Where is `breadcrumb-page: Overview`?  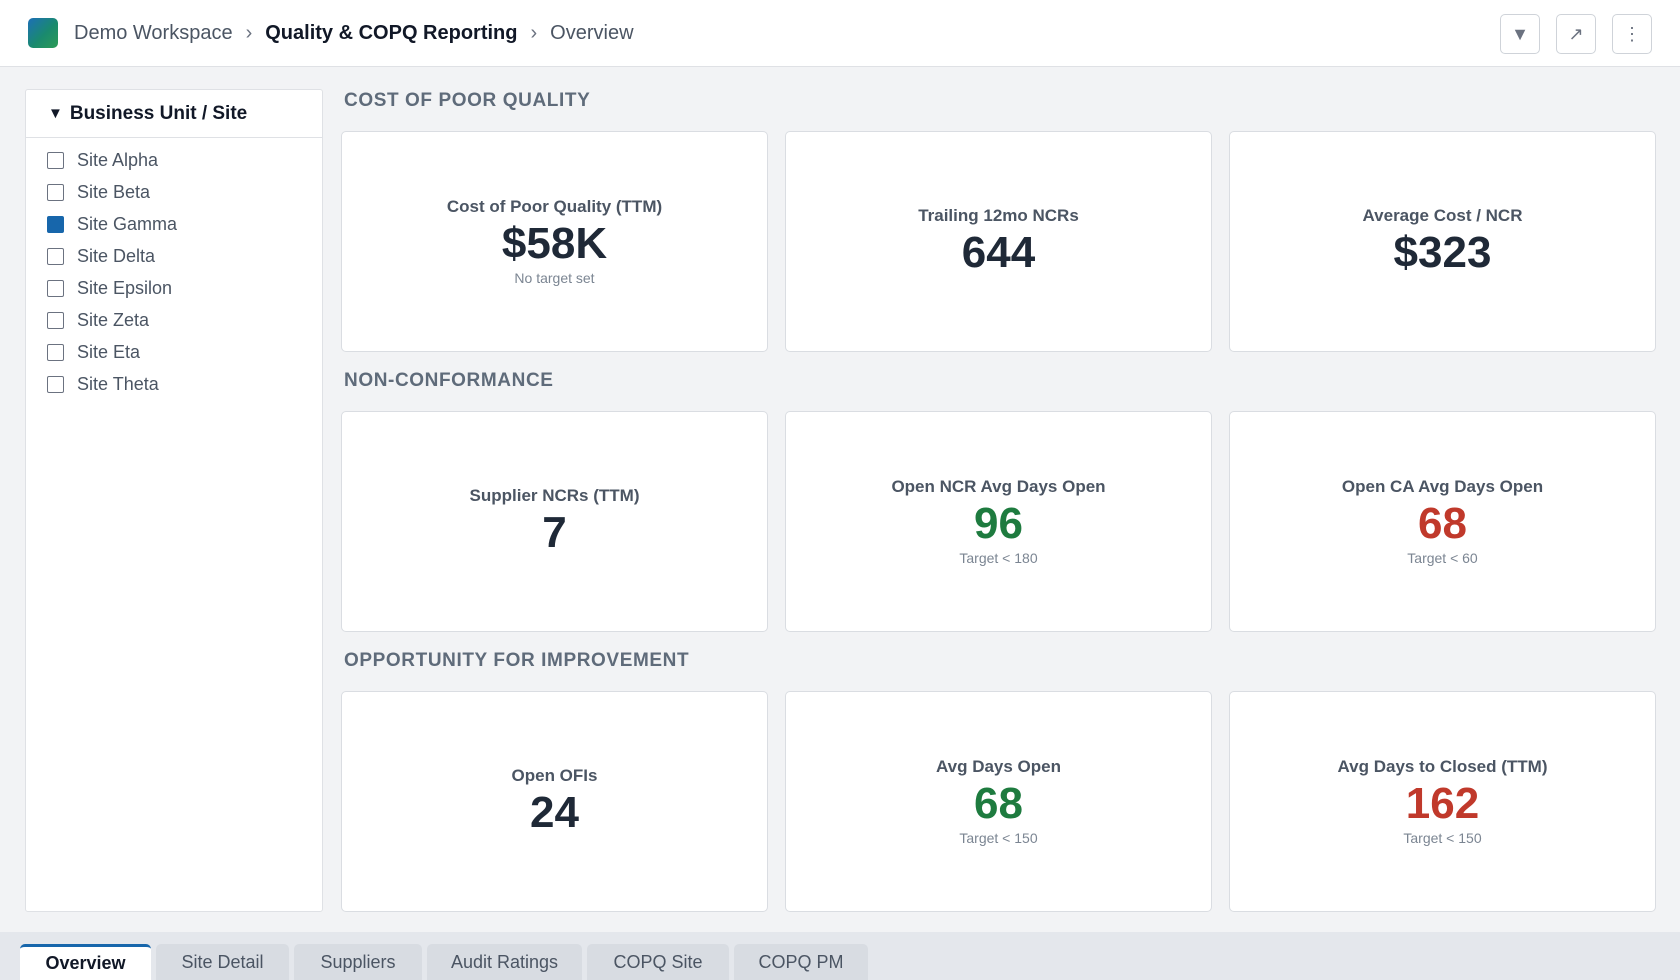
breadcrumb-page: Overview is located at coordinates (592, 32).